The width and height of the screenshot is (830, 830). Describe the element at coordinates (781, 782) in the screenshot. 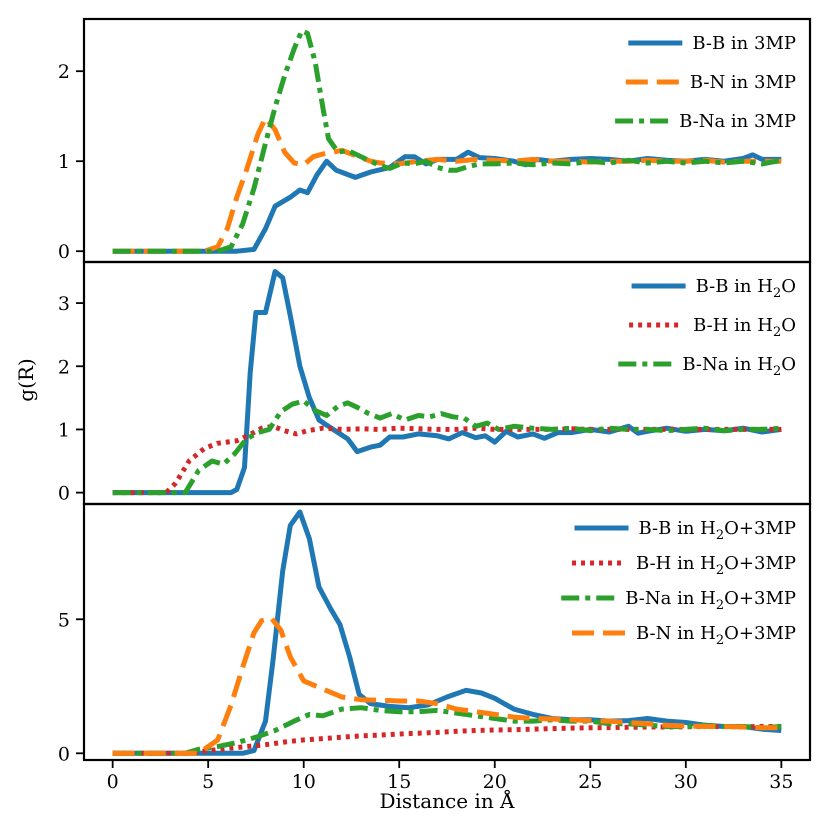

I see `x-tick-label: 35` at that location.